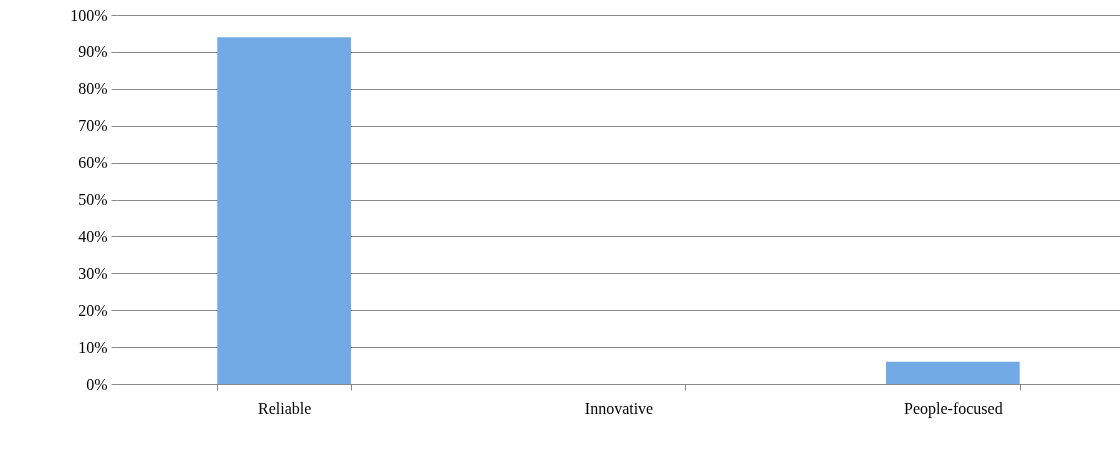  I want to click on y-tick-label: 10%, so click(93, 347).